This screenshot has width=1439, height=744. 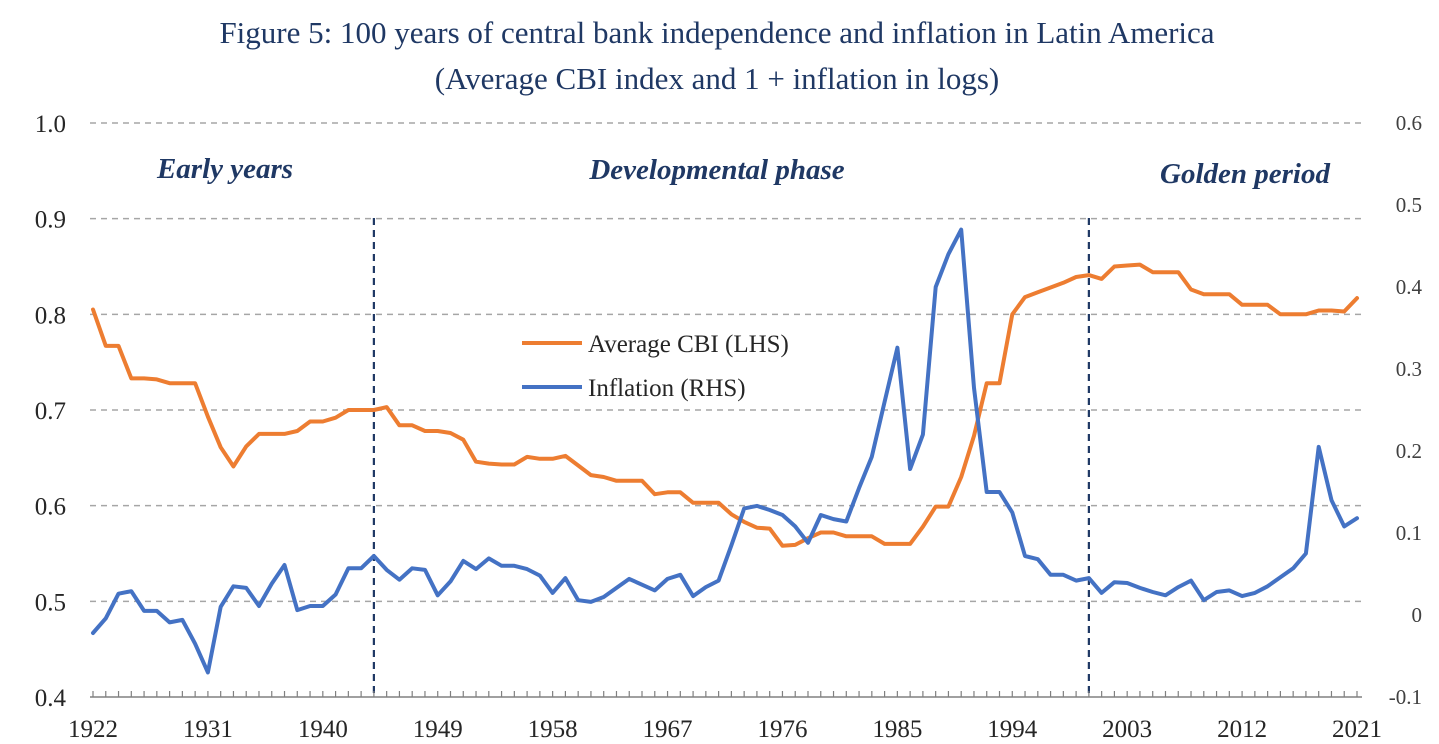 What do you see at coordinates (667, 388) in the screenshot?
I see `legend-label-inflation: Inflation (RHS)` at bounding box center [667, 388].